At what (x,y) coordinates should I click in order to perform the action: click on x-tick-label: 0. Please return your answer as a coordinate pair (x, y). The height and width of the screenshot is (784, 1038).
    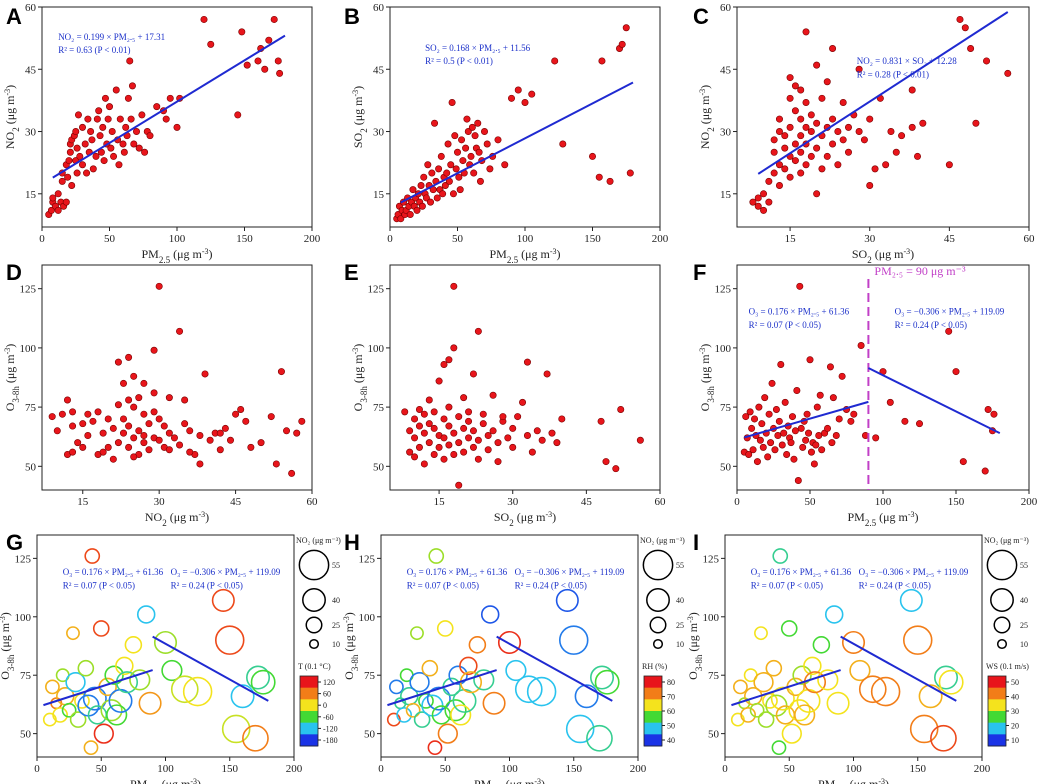
    Looking at the image, I should click on (381, 769).